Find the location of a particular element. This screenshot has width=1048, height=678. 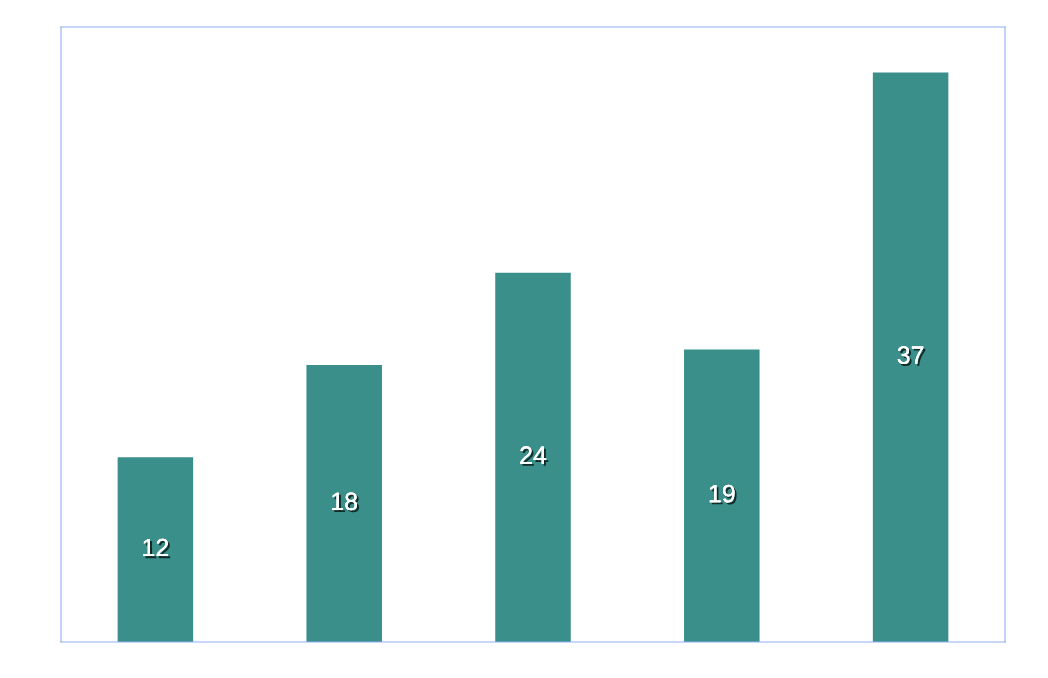

data-label: 19 is located at coordinates (723, 494).